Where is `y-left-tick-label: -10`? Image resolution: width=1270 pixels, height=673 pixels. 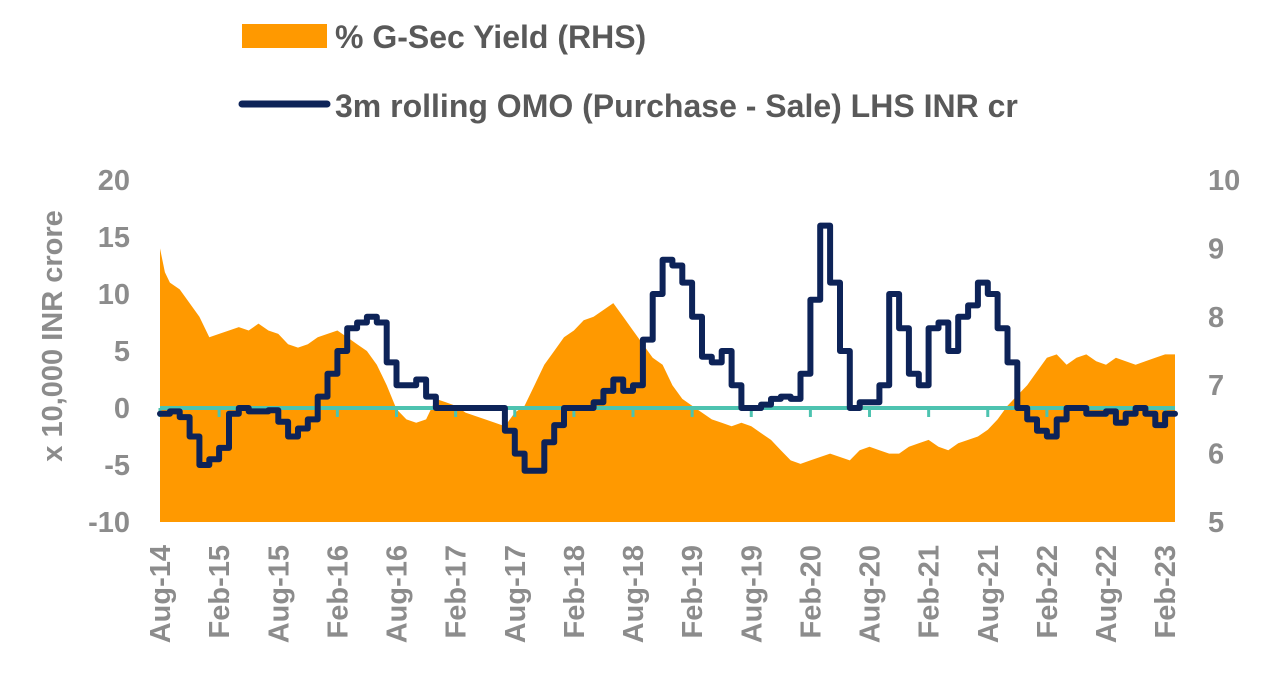 y-left-tick-label: -10 is located at coordinates (109, 523).